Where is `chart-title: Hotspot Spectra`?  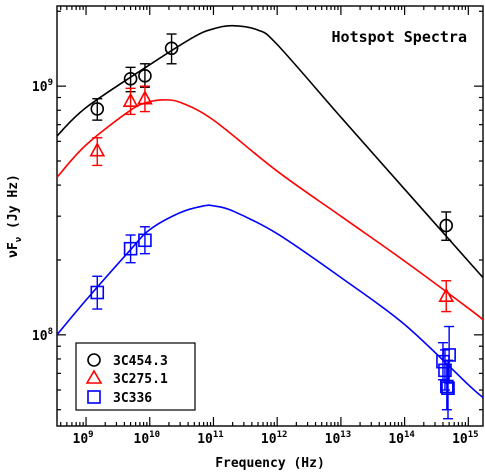 chart-title: Hotspot Spectra is located at coordinates (399, 37).